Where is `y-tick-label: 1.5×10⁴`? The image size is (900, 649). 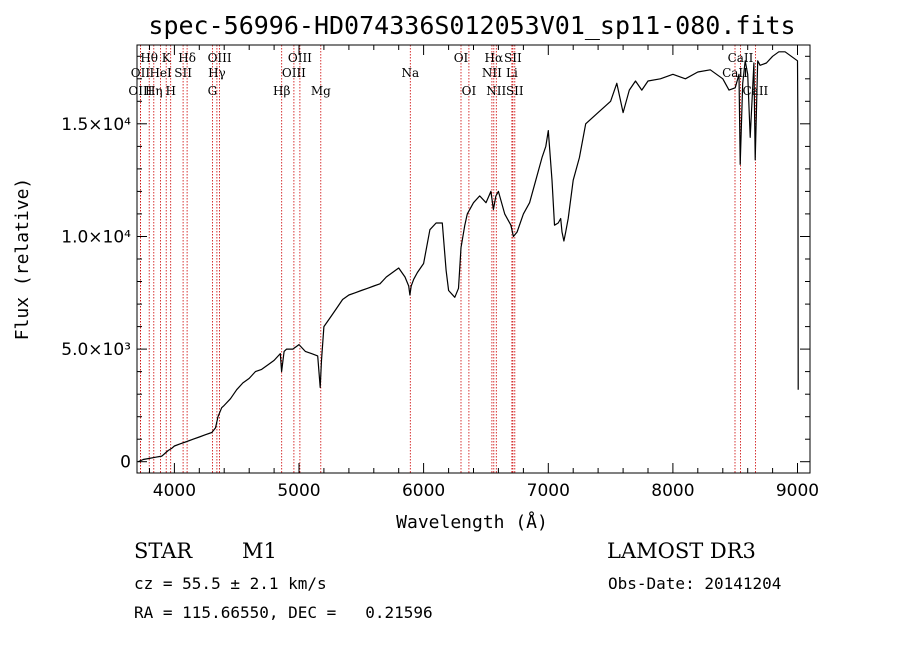 y-tick-label: 1.5×10⁴ is located at coordinates (96, 125).